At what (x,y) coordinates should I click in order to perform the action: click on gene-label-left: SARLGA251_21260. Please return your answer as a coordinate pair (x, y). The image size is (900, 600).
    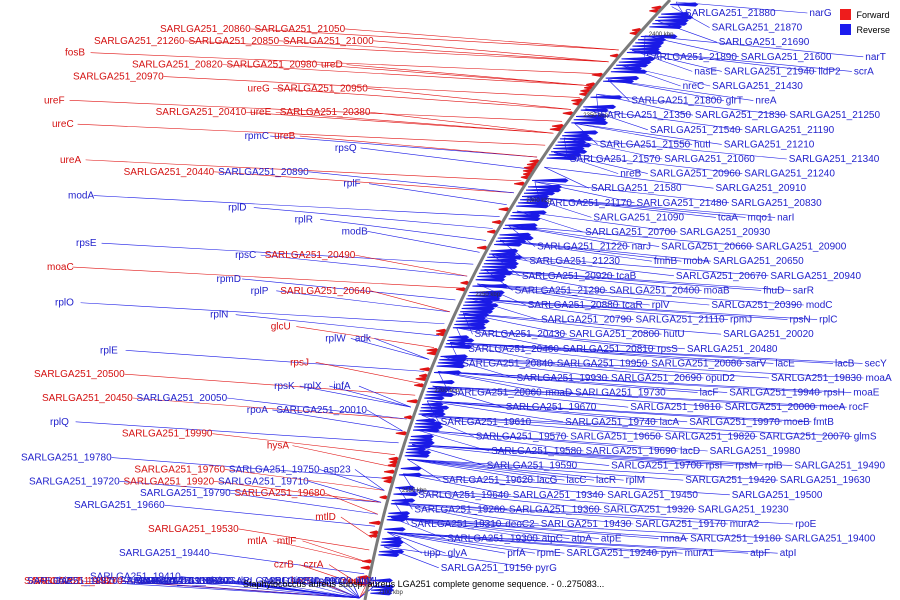
    Looking at the image, I should click on (139, 41).